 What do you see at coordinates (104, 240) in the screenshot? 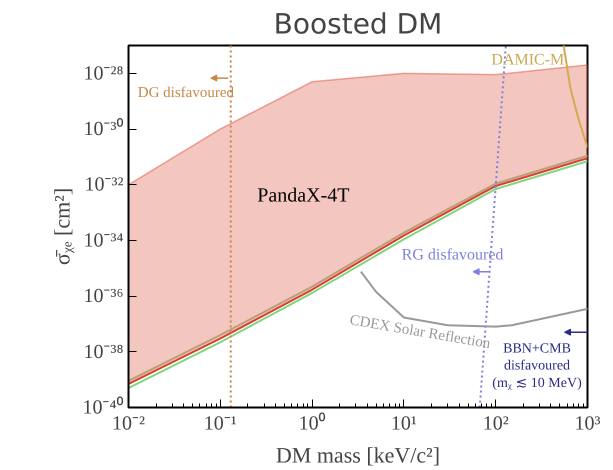
I see `y-tick-label: 10⁻³⁴` at bounding box center [104, 240].